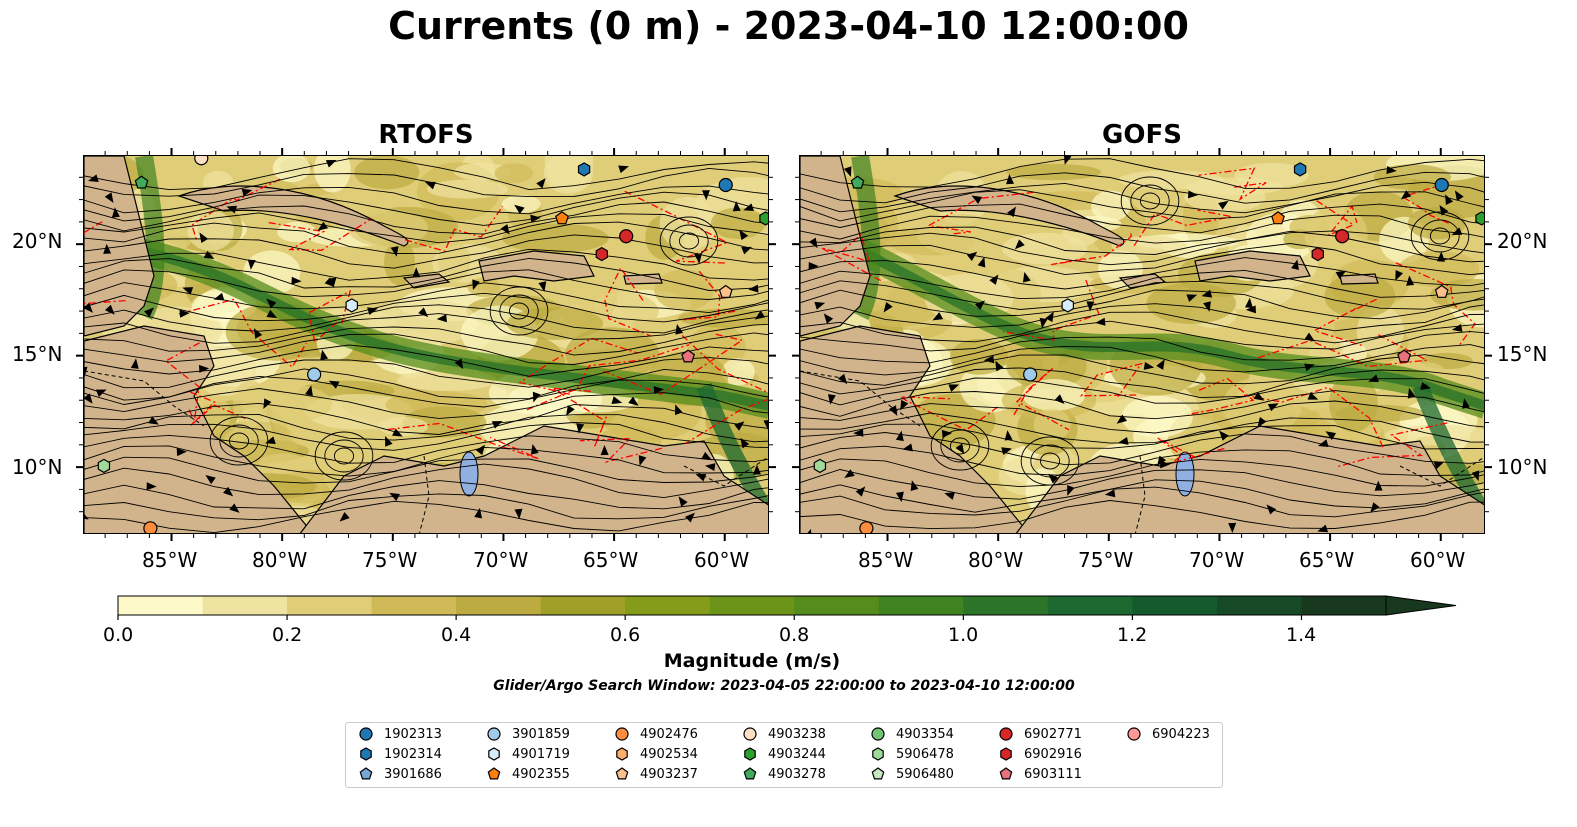  Describe the element at coordinates (656, 734) in the screenshot. I see `legend-entry: 4902476` at that location.